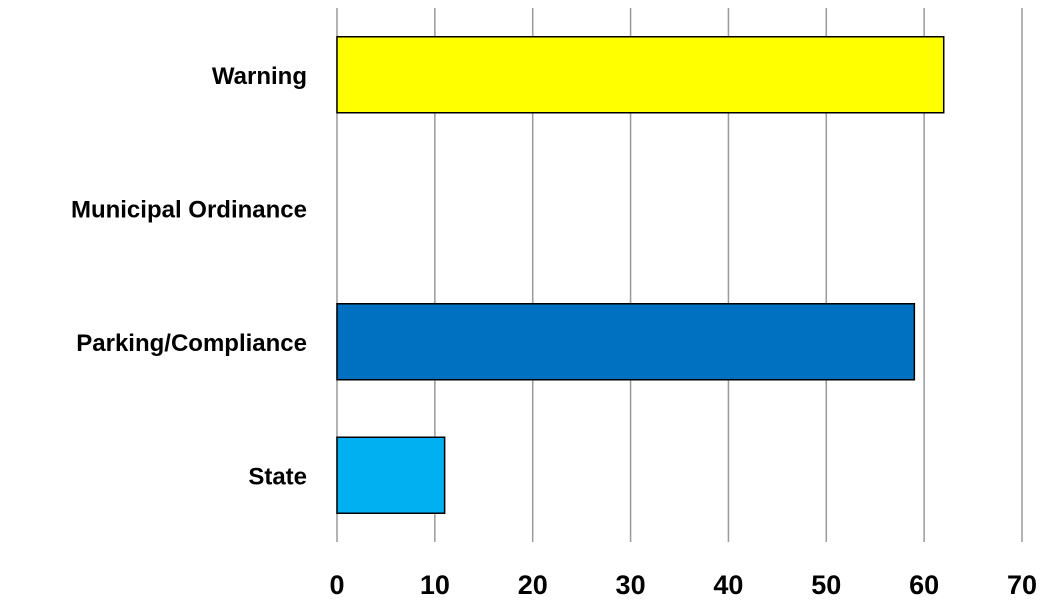 This screenshot has height=604, width=1045. What do you see at coordinates (435, 584) in the screenshot?
I see `x-tick-label: 10` at bounding box center [435, 584].